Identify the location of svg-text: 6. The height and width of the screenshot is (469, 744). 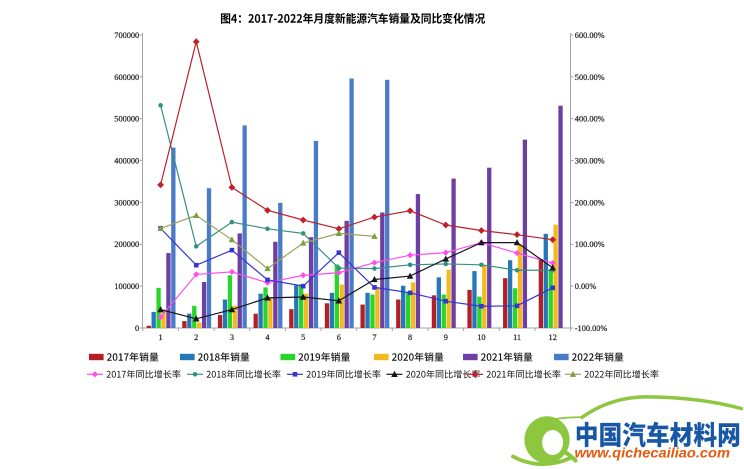
(339, 337).